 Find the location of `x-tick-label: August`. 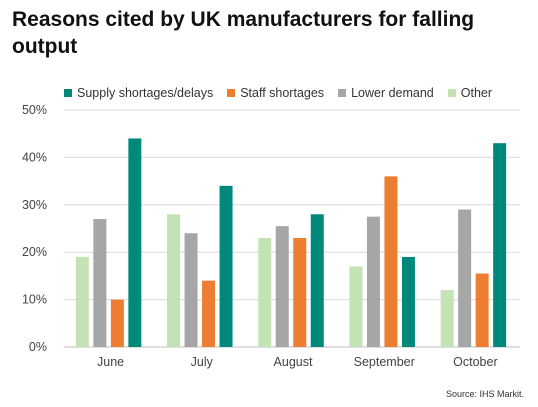

x-tick-label: August is located at coordinates (293, 362).